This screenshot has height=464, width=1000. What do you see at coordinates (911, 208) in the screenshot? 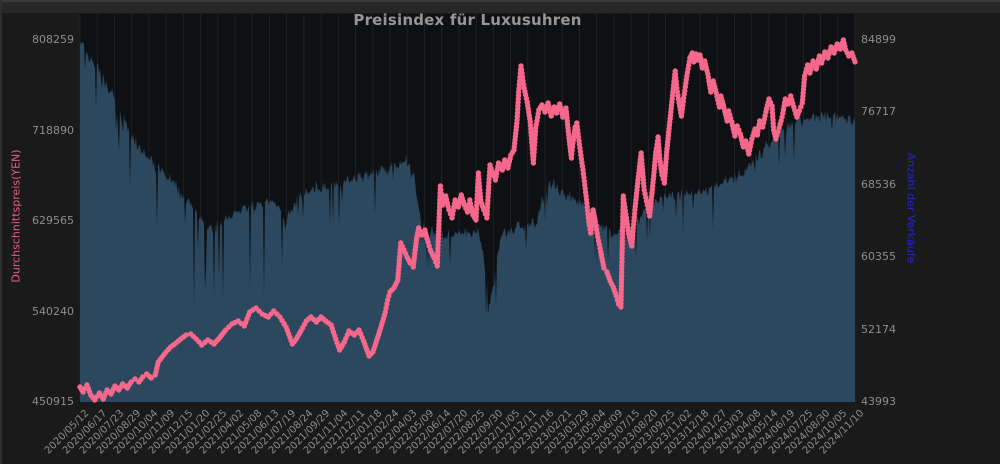
I see `right-axis-title: Anzahl der Verkäufe` at bounding box center [911, 208].